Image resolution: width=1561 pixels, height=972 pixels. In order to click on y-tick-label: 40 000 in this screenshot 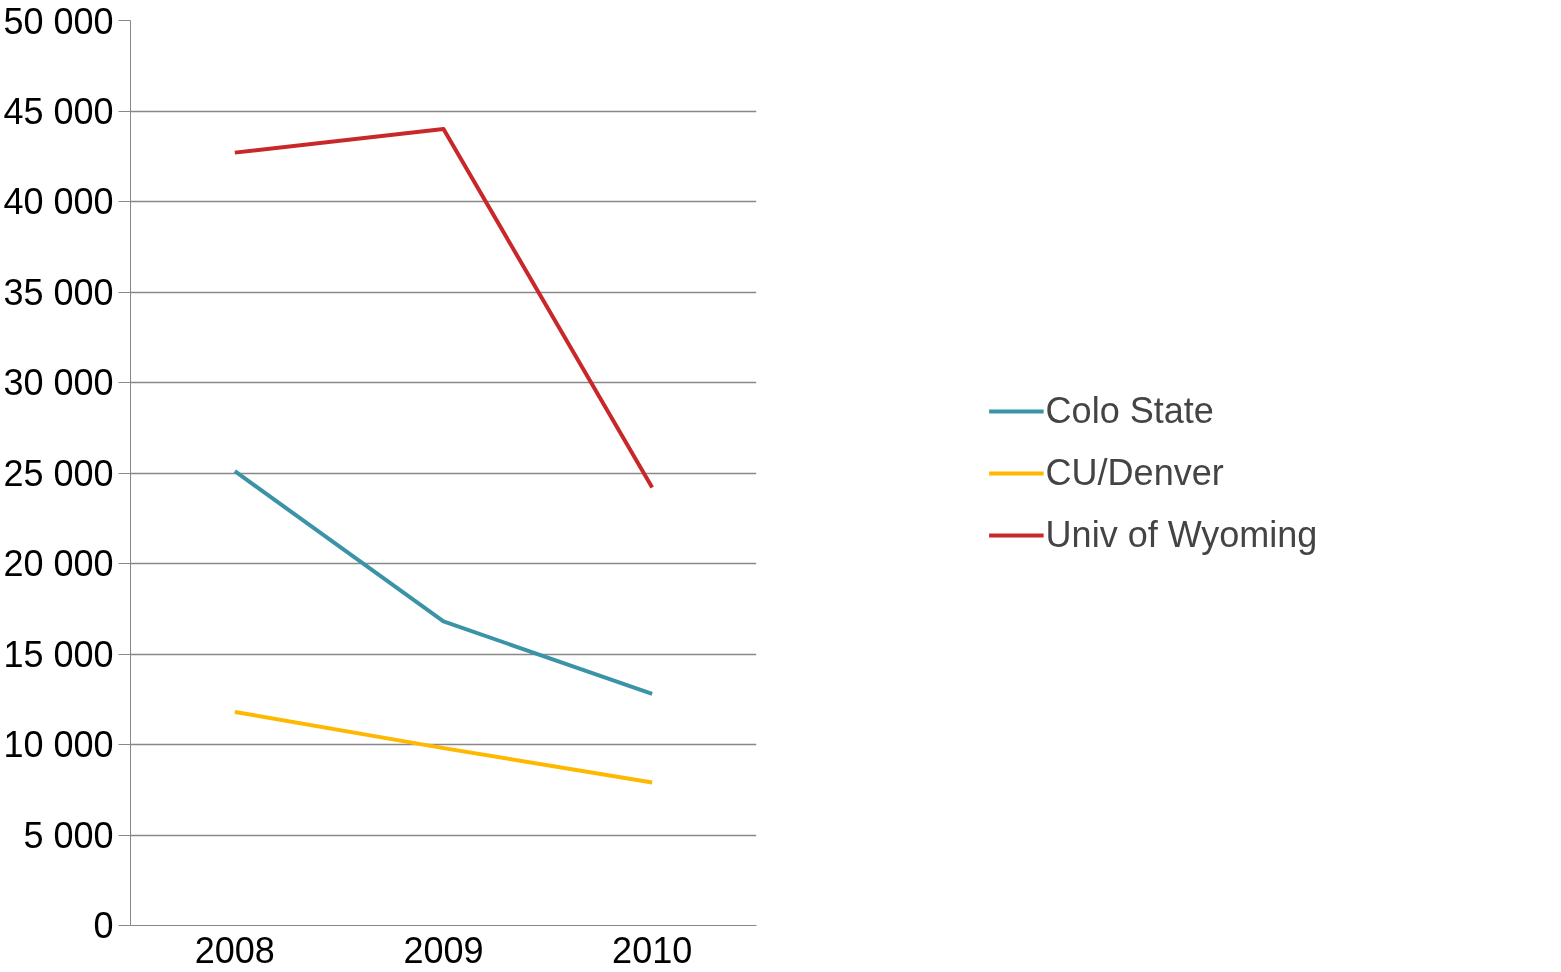, I will do `click(58, 201)`.